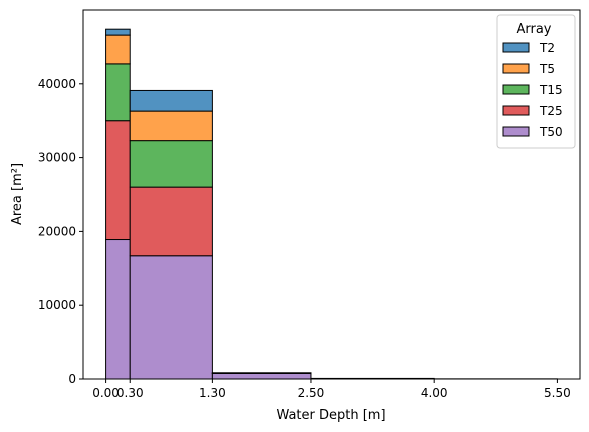 Image resolution: width=589 pixels, height=432 pixels. I want to click on legend-label-t2: T2, so click(547, 48).